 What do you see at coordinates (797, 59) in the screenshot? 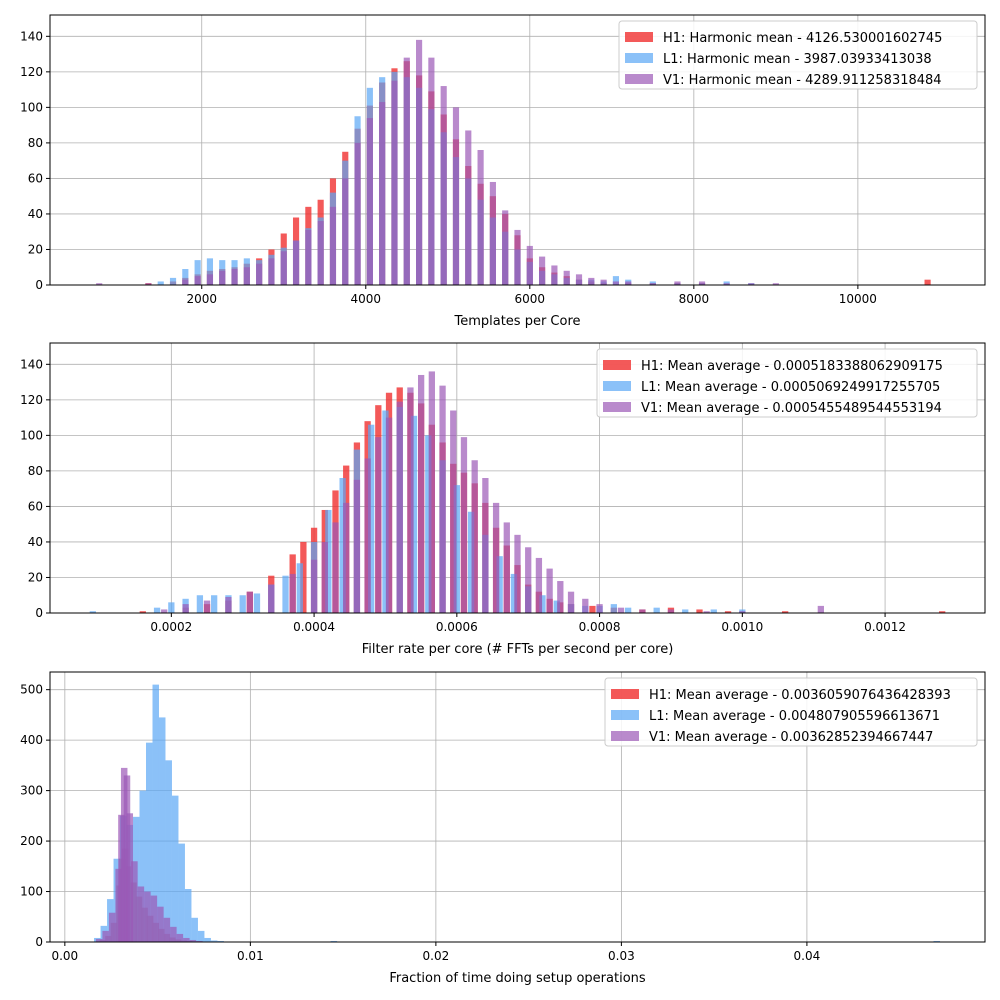
I see `legend-label: L1: Harmonic mean - 3987.03933413038` at bounding box center [797, 59].